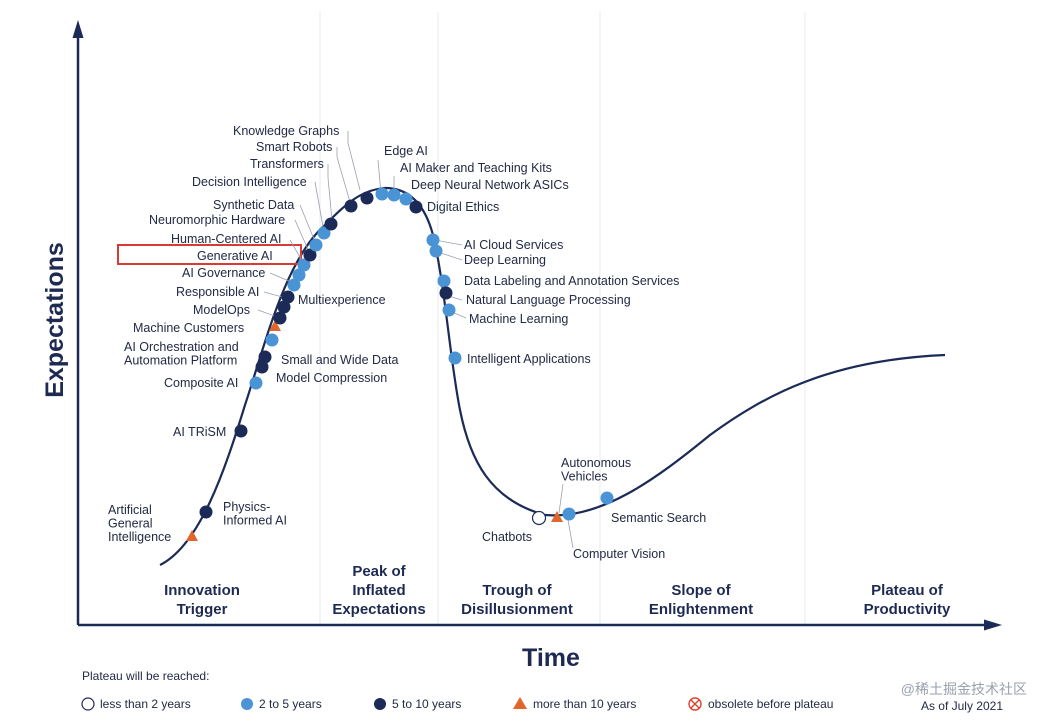 The height and width of the screenshot is (725, 1047). What do you see at coordinates (235, 256) in the screenshot?
I see `tech-label-generative-ai: Generative AI` at bounding box center [235, 256].